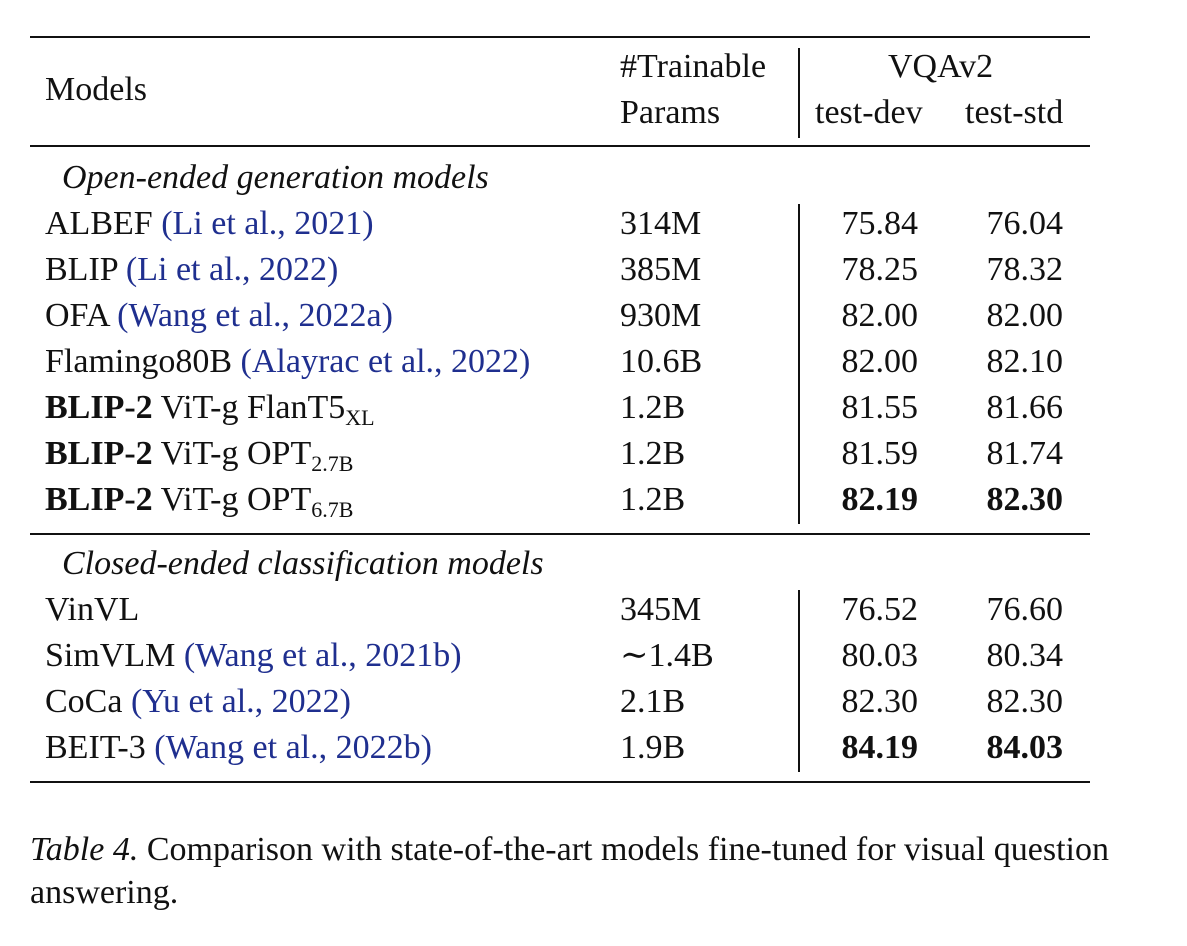 This screenshot has width=1187, height=946. What do you see at coordinates (77, 315) in the screenshot?
I see `model-label: OFA` at bounding box center [77, 315].